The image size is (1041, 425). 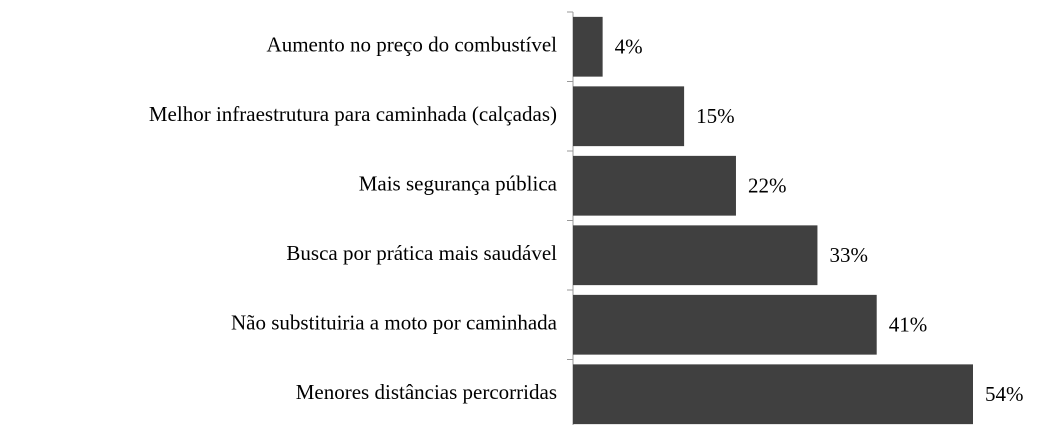 What do you see at coordinates (629, 47) in the screenshot?
I see `data-label: 4%` at bounding box center [629, 47].